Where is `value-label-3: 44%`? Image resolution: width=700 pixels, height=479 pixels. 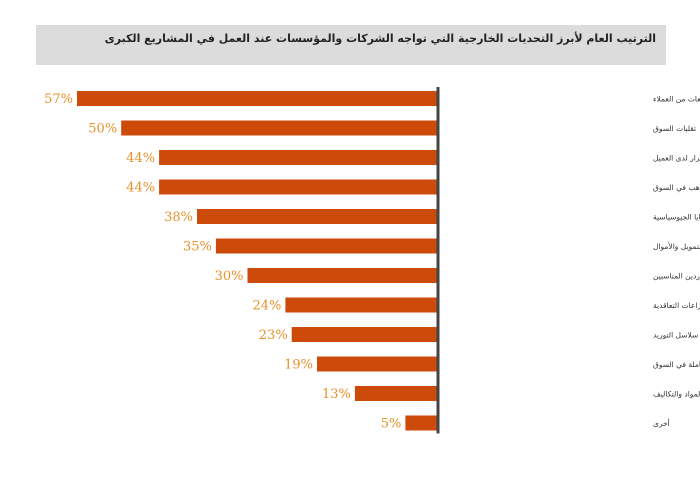 value-label-3: 44% is located at coordinates (140, 158).